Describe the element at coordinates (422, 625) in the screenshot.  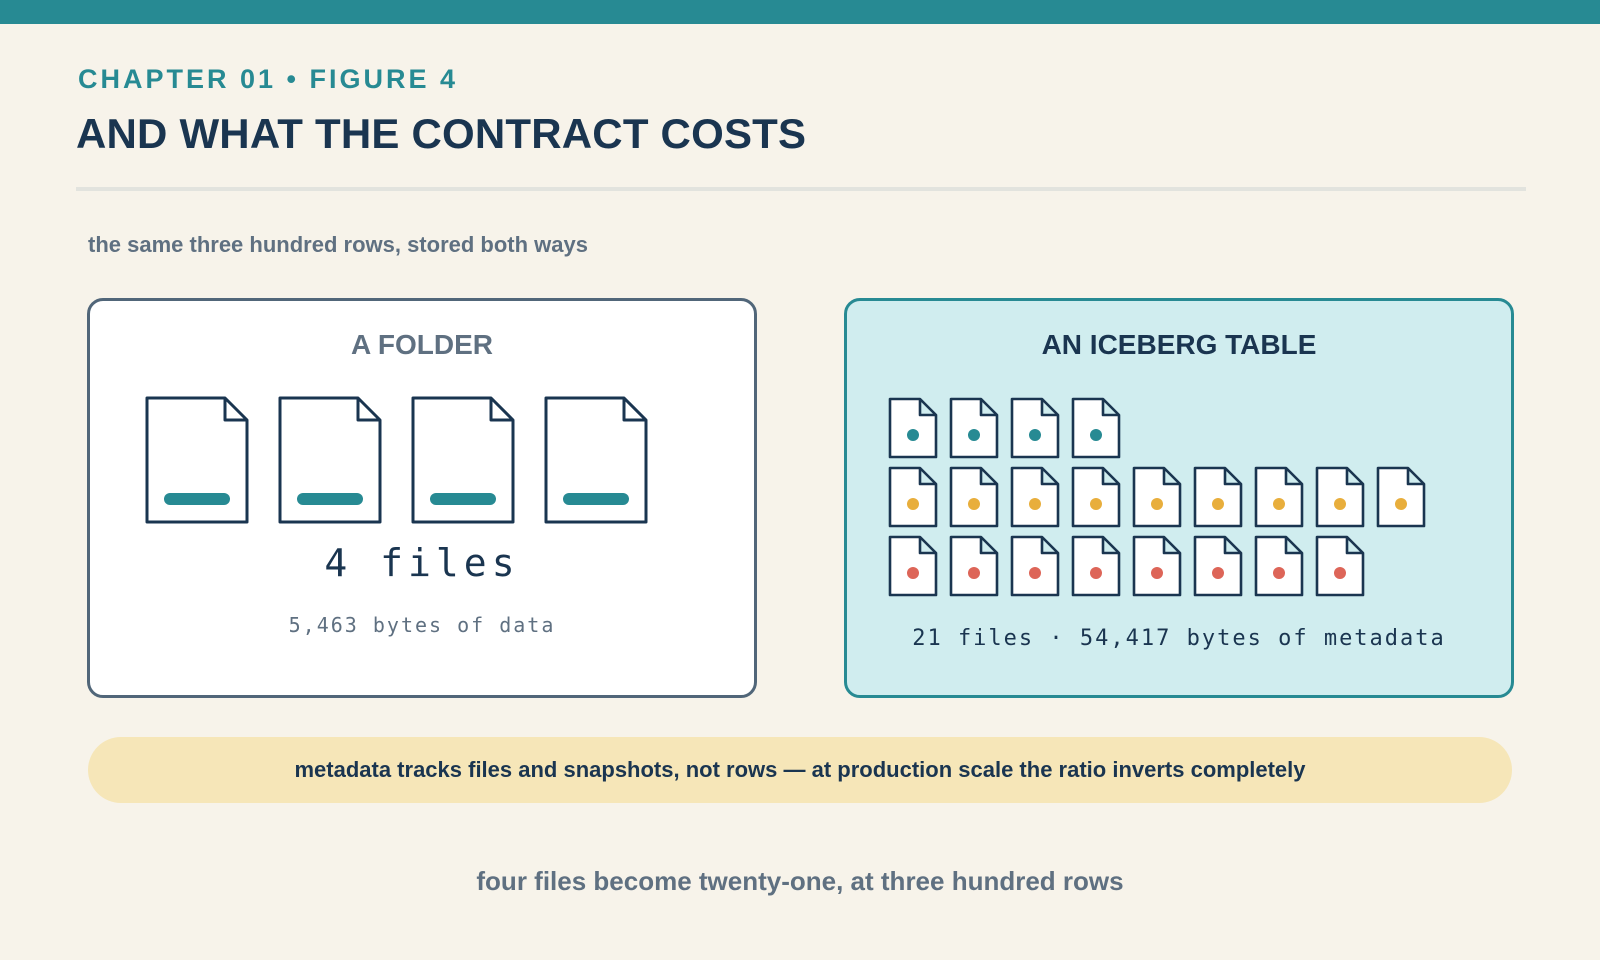
I see `folder-bytes-label: 5,463 bytes of data` at that location.